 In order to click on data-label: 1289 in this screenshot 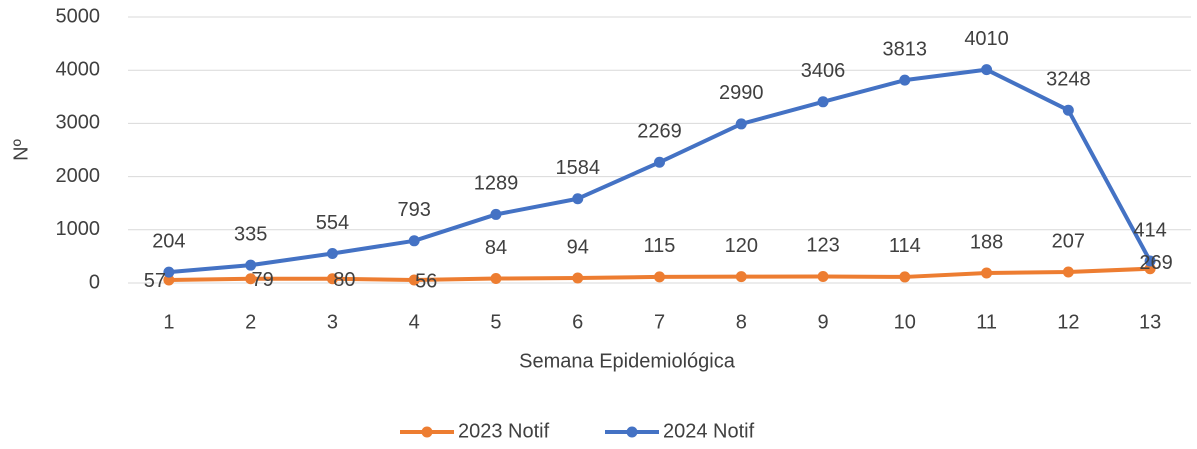, I will do `click(496, 184)`.